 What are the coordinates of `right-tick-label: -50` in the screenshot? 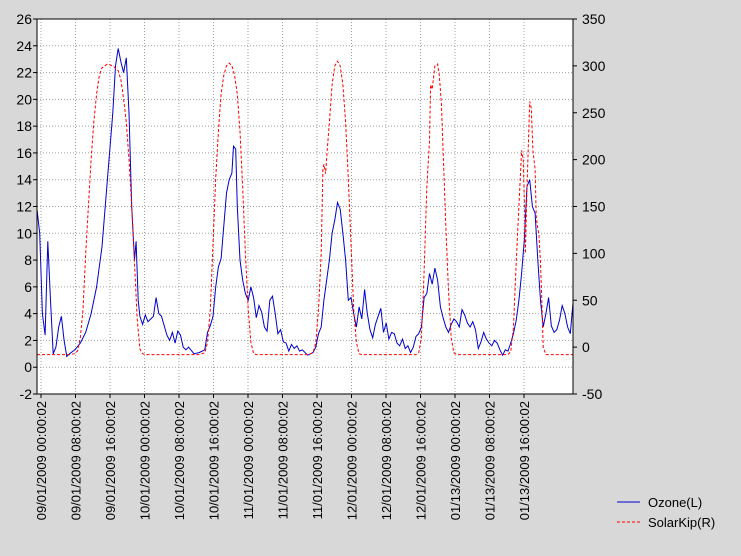 It's located at (592, 394).